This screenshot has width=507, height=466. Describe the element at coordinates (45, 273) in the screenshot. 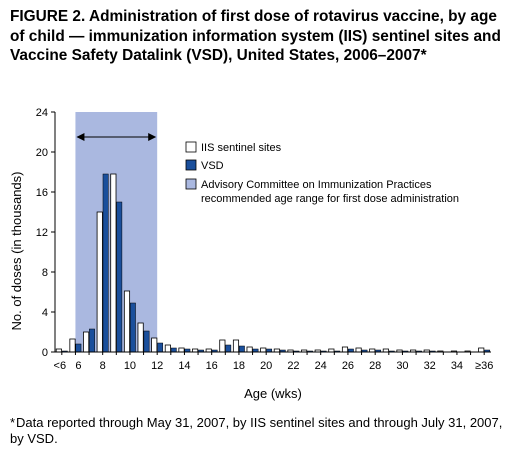

I see `y-tick-label-8: 8` at that location.